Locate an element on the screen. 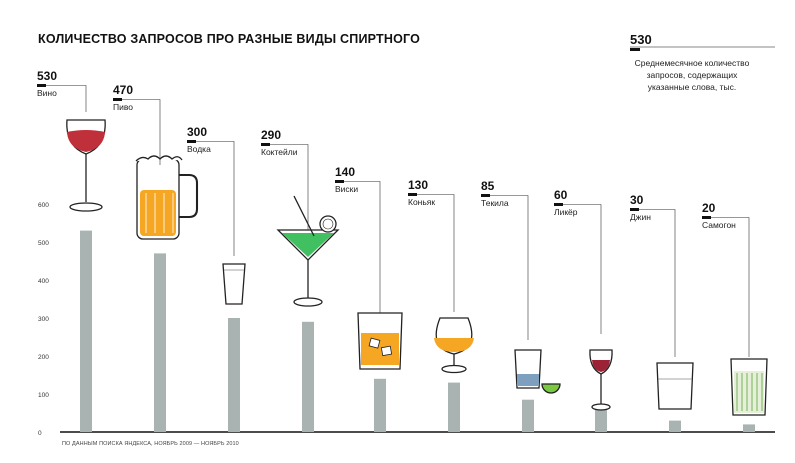  category-label: Самогон is located at coordinates (719, 225).